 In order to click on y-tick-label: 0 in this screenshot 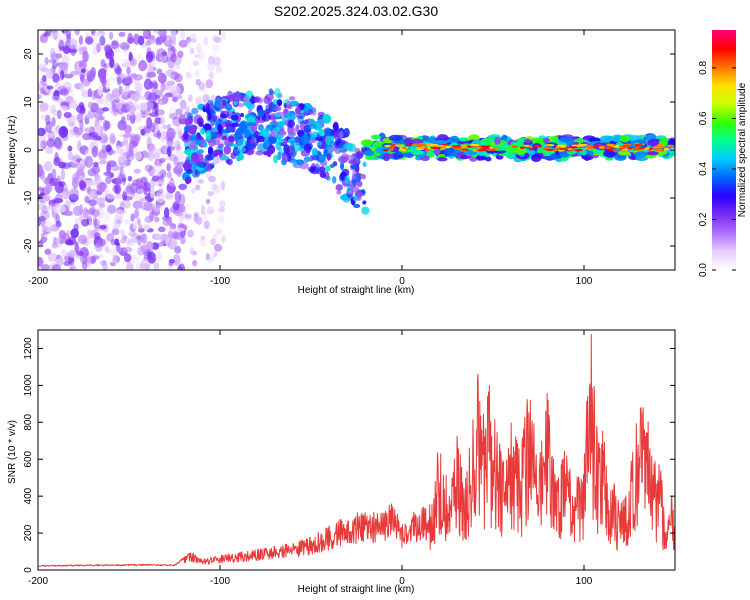, I will do `click(28, 570)`.